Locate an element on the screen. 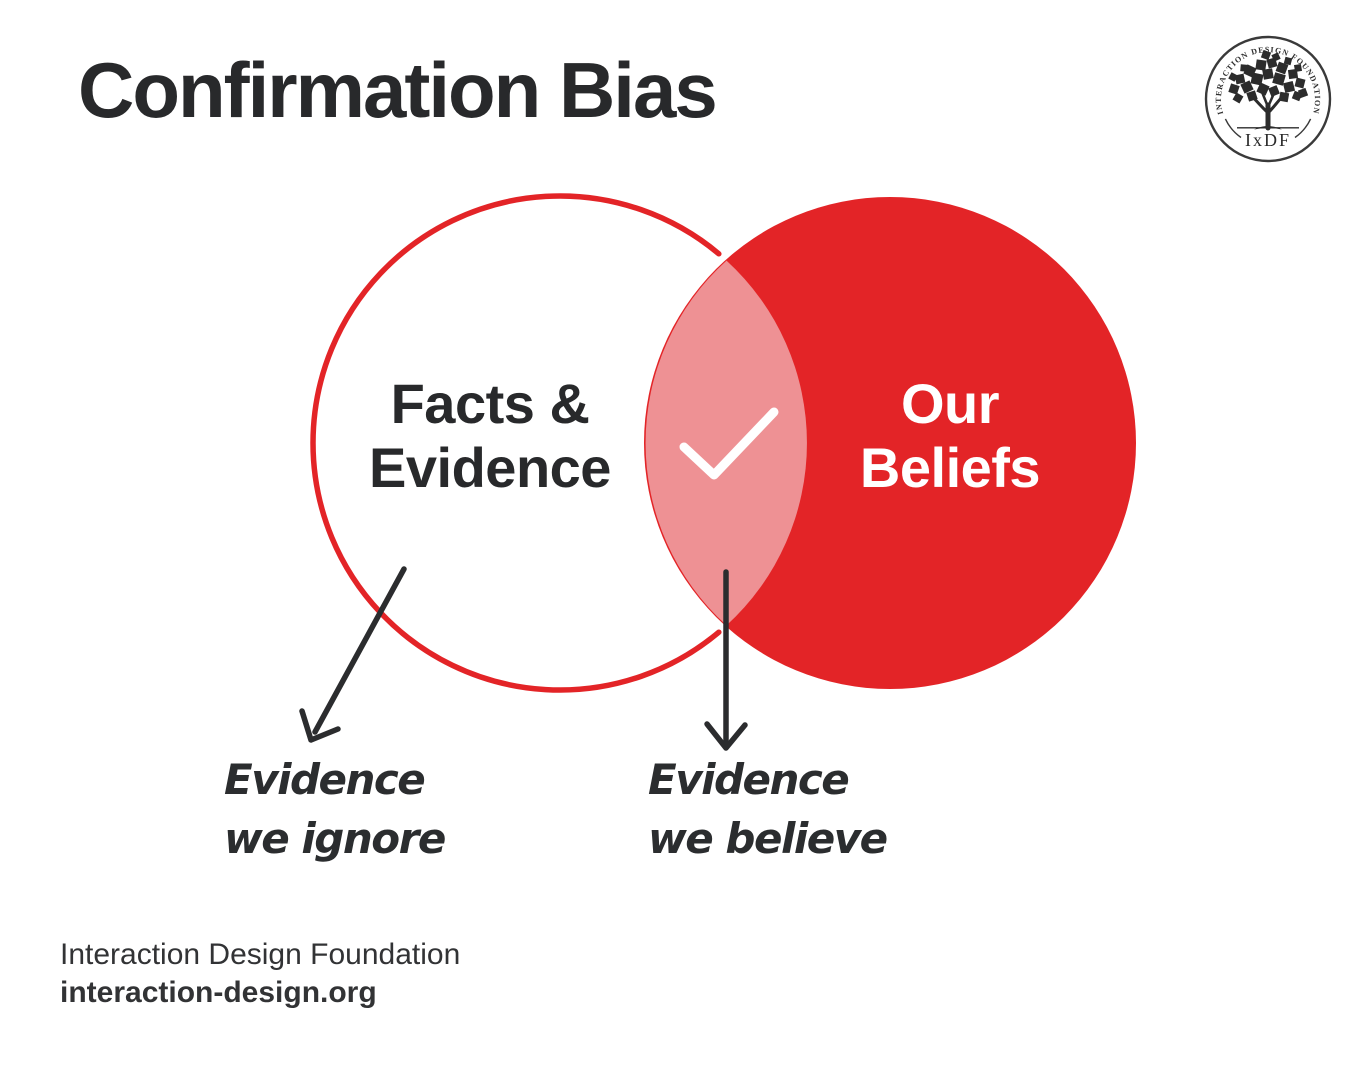 The height and width of the screenshot is (1081, 1365). checkmark-icon is located at coordinates (729, 443).